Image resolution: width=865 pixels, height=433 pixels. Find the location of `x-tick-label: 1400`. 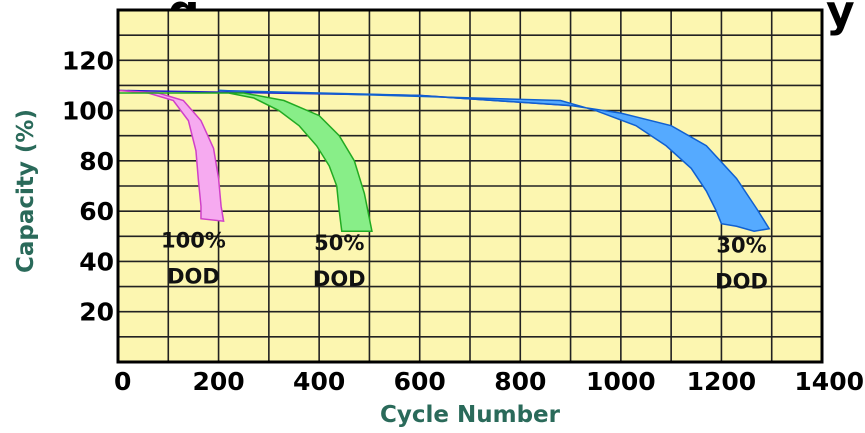

x-tick-label: 1400 is located at coordinates (829, 381).